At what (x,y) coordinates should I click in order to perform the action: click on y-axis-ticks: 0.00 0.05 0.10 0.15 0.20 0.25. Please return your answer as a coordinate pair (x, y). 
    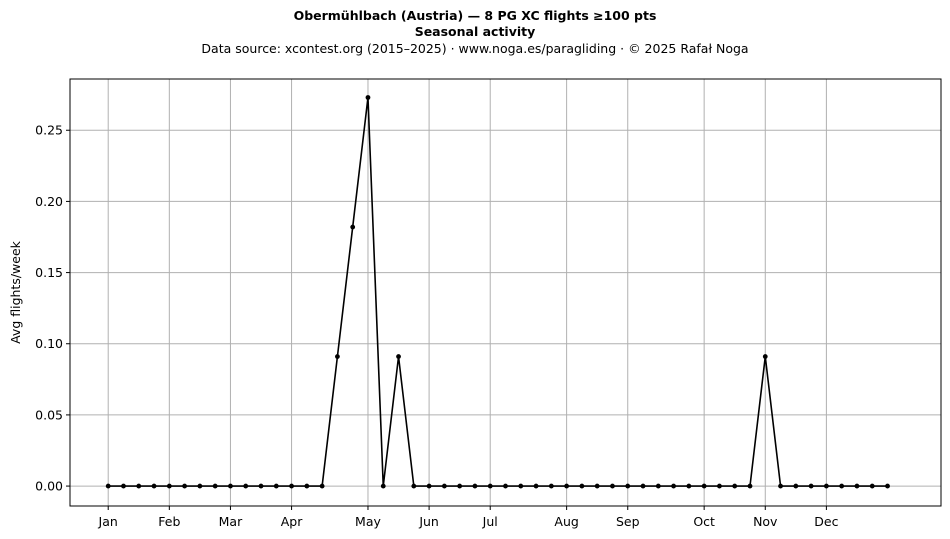
    Looking at the image, I should click on (52, 308).